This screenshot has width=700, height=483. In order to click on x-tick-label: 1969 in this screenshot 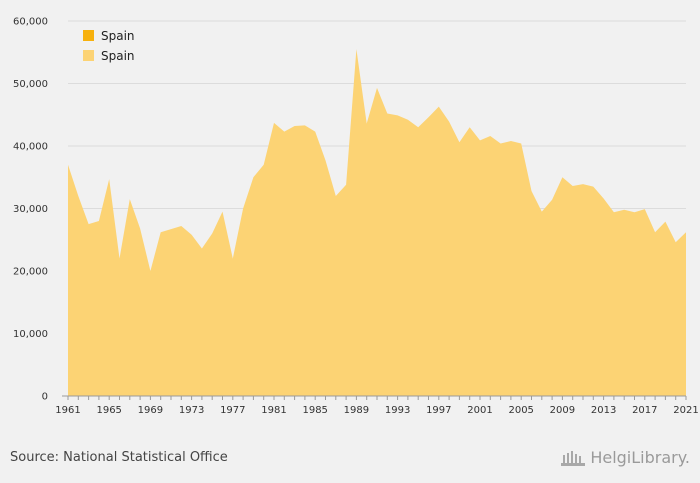, I will do `click(150, 410)`.